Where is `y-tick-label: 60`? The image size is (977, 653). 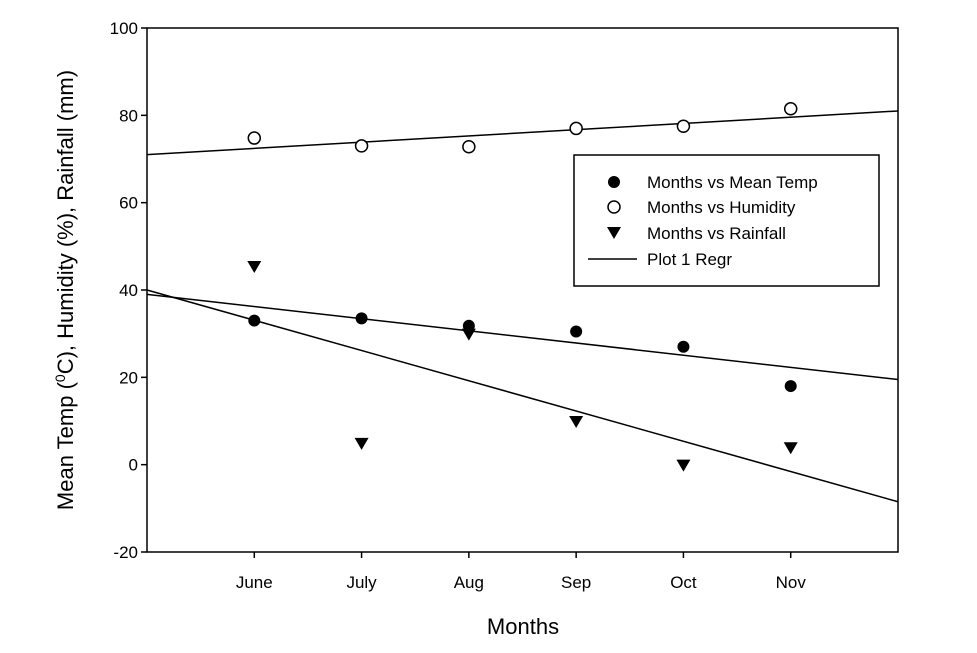 y-tick-label: 60 is located at coordinates (128, 203).